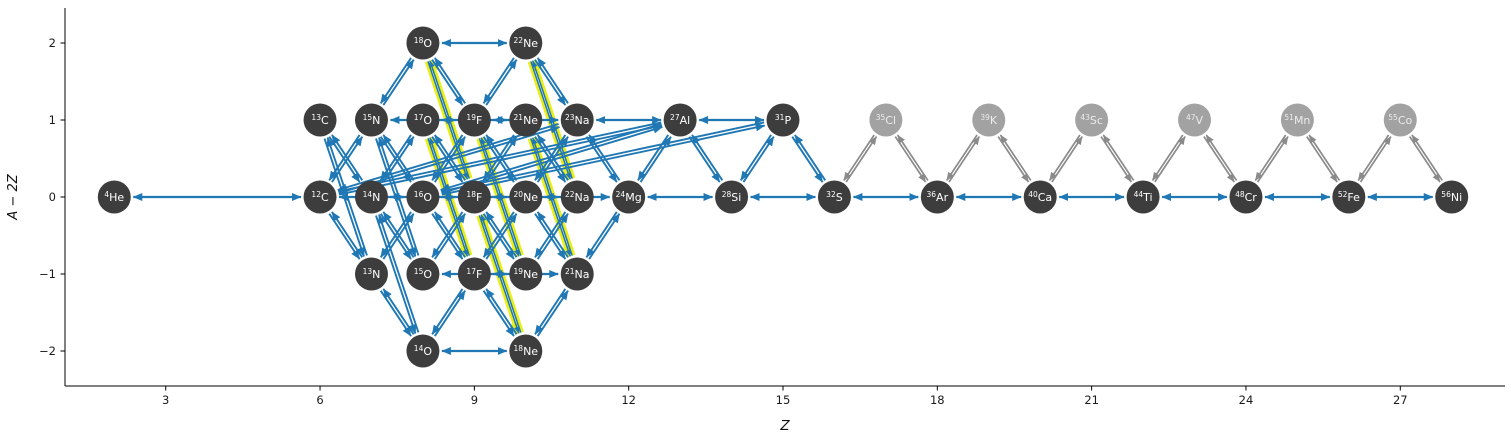 Image resolution: width=1511 pixels, height=442 pixels. What do you see at coordinates (653, 157) in the screenshot?
I see `edge-p-alpha-Mg24-Al27` at bounding box center [653, 157].